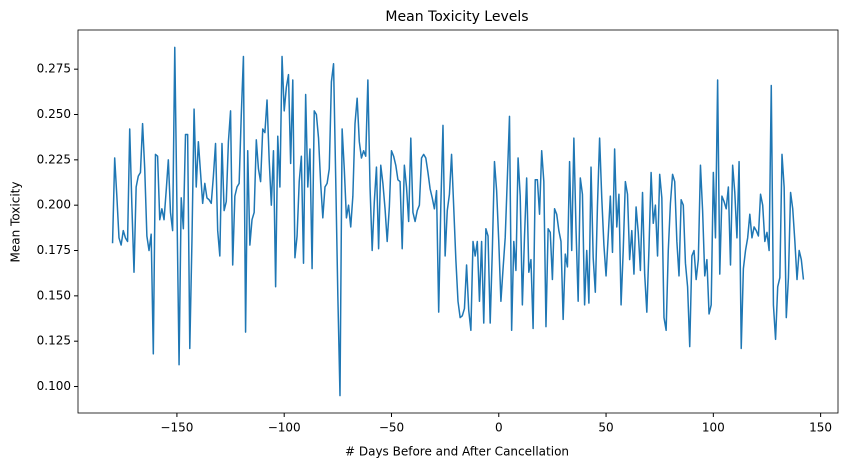 The width and height of the screenshot is (863, 468). I want to click on x-tick-label: −50, so click(391, 428).